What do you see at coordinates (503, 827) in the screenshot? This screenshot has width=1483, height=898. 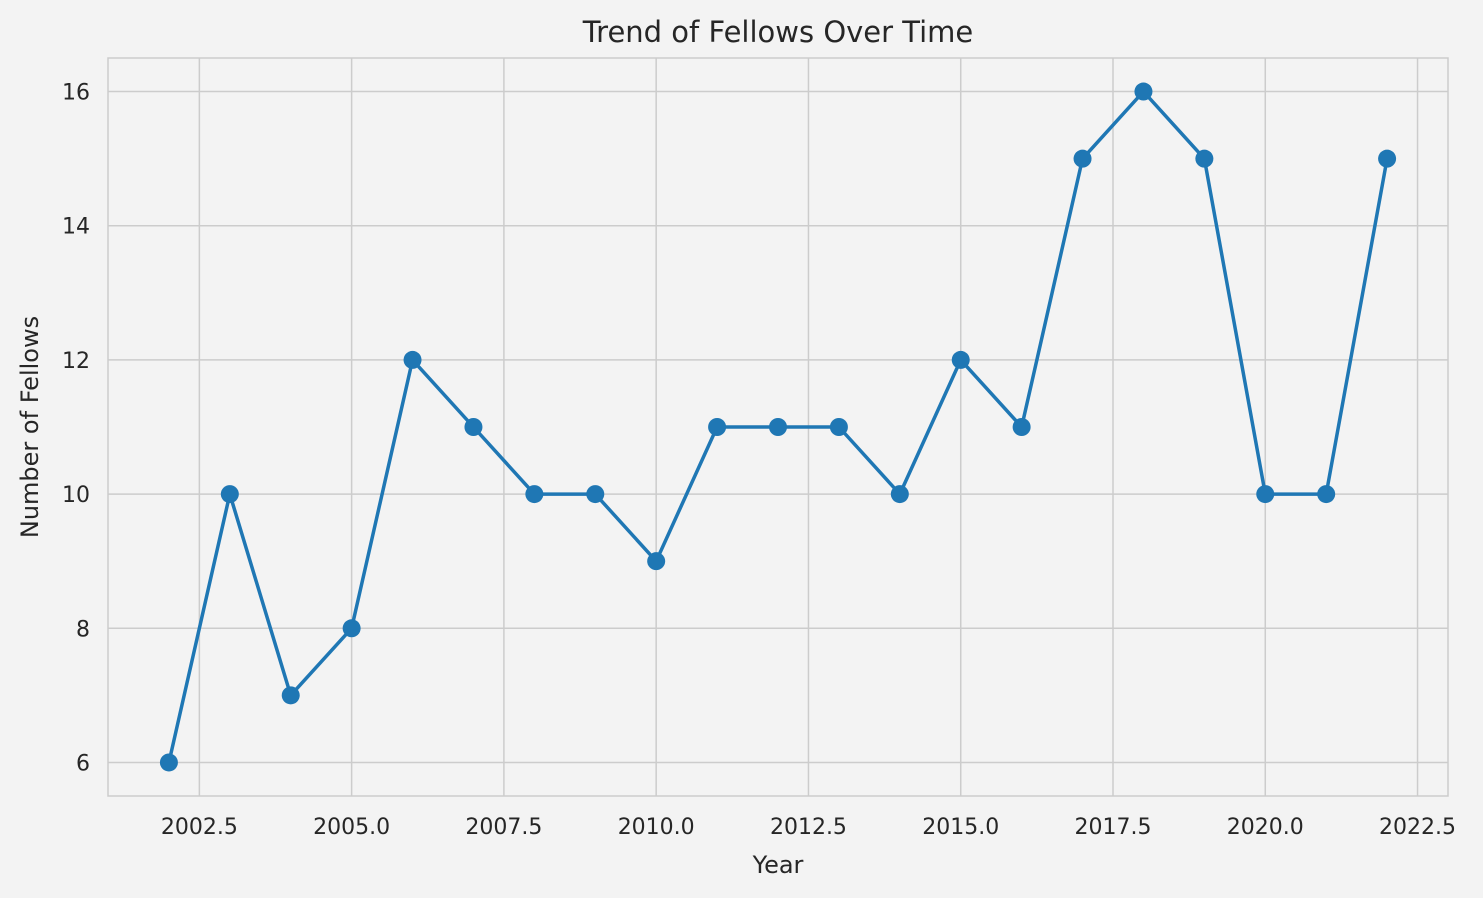 I see `x-tick-label: 2007.5` at bounding box center [503, 827].